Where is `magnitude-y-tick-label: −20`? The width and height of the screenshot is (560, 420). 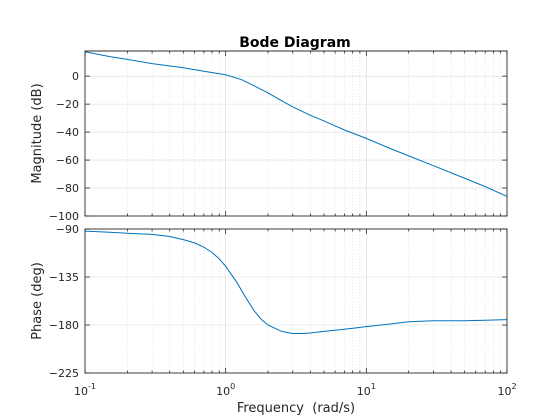 magnitude-y-tick-label: −20 is located at coordinates (67, 104).